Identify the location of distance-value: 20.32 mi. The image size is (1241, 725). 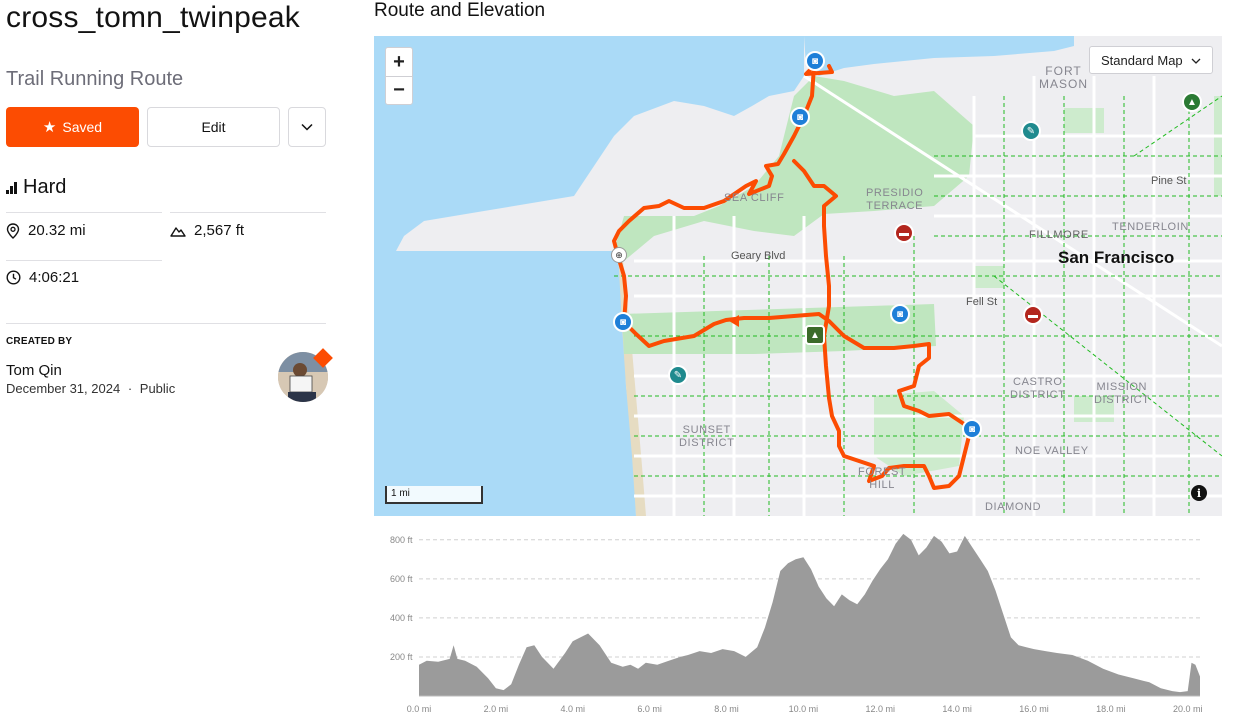
(57, 230).